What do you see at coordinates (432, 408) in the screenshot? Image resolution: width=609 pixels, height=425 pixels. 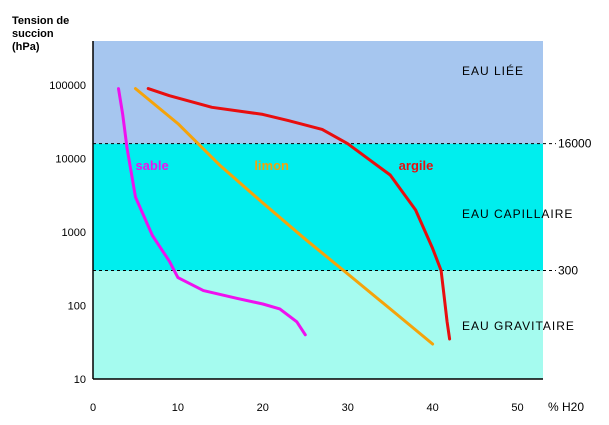 I see `x-tick-label: 40` at bounding box center [432, 408].